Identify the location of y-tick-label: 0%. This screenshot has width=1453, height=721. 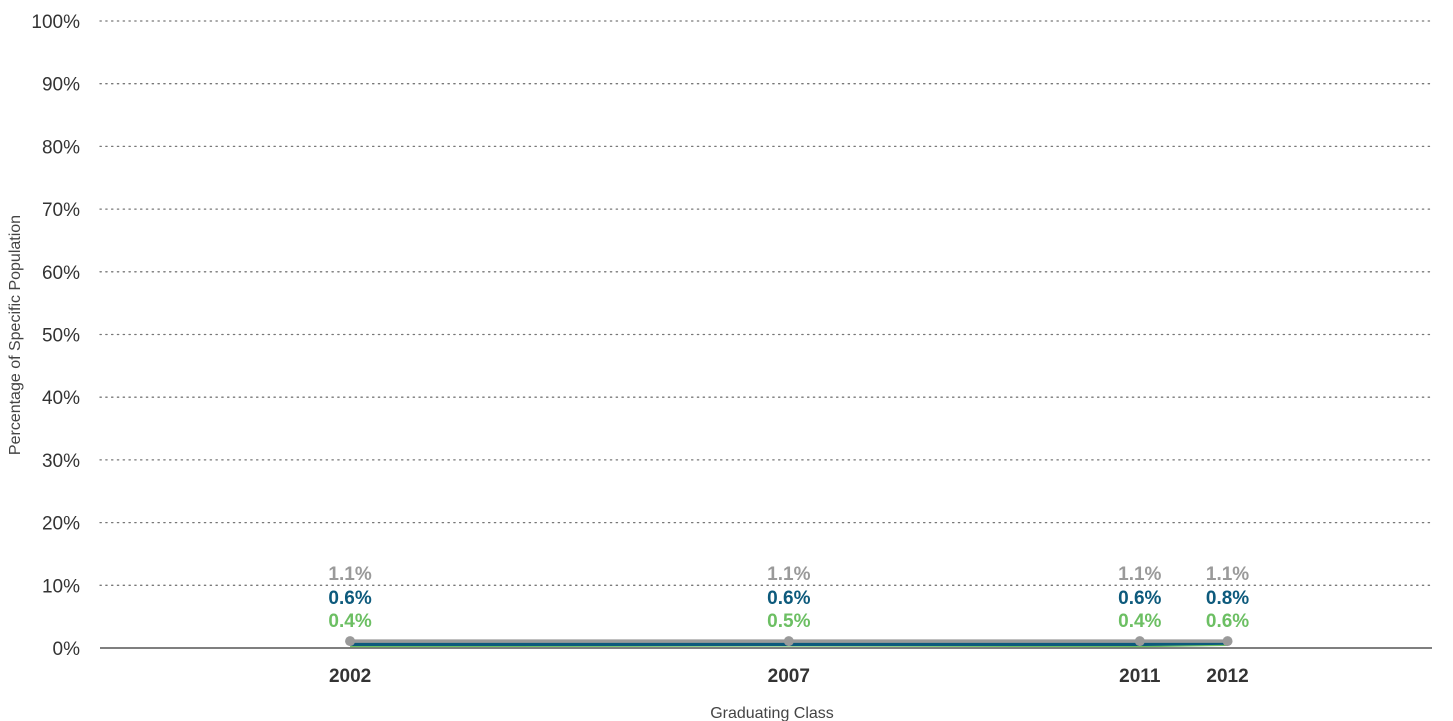
(67, 649).